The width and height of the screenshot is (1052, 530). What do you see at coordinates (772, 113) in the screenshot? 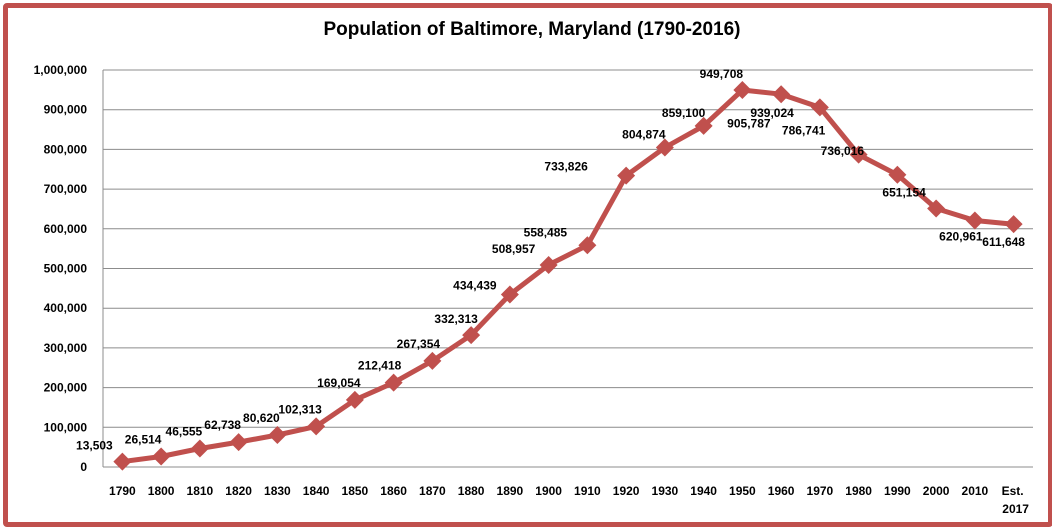
I see `data-label: 939,024` at bounding box center [772, 113].